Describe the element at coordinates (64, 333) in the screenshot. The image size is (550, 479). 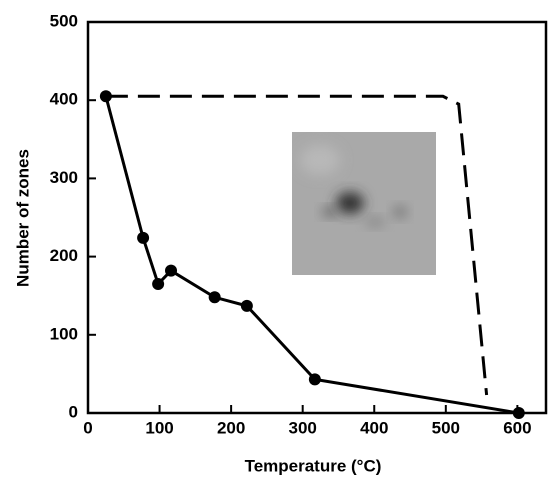
I see `y-tick-label: 100` at that location.